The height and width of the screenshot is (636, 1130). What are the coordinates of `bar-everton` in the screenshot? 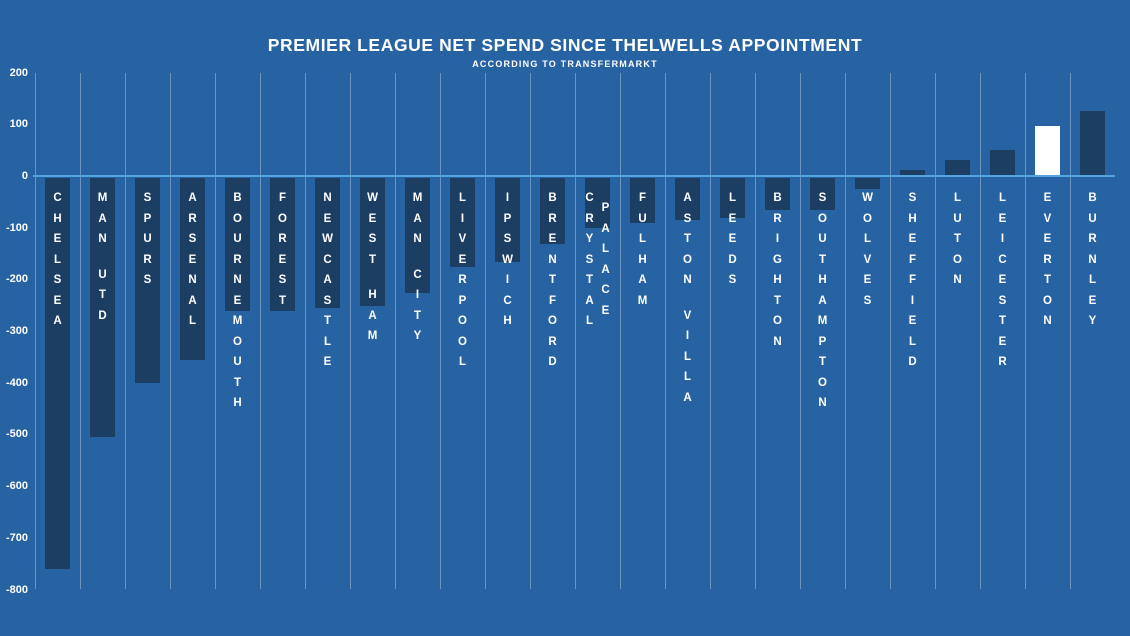 It's located at (1047, 151).